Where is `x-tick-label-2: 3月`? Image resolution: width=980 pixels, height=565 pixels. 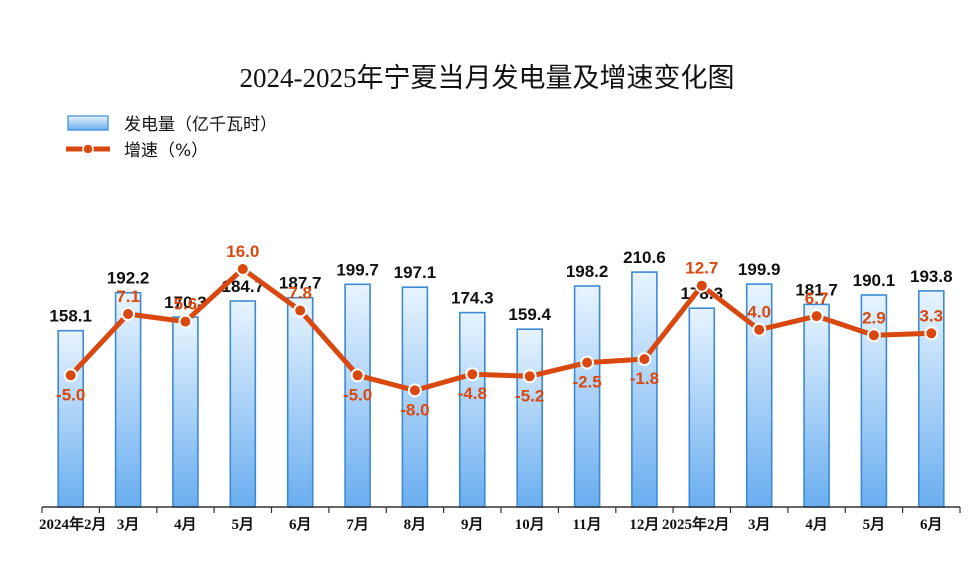 x-tick-label-2: 3月 is located at coordinates (128, 524).